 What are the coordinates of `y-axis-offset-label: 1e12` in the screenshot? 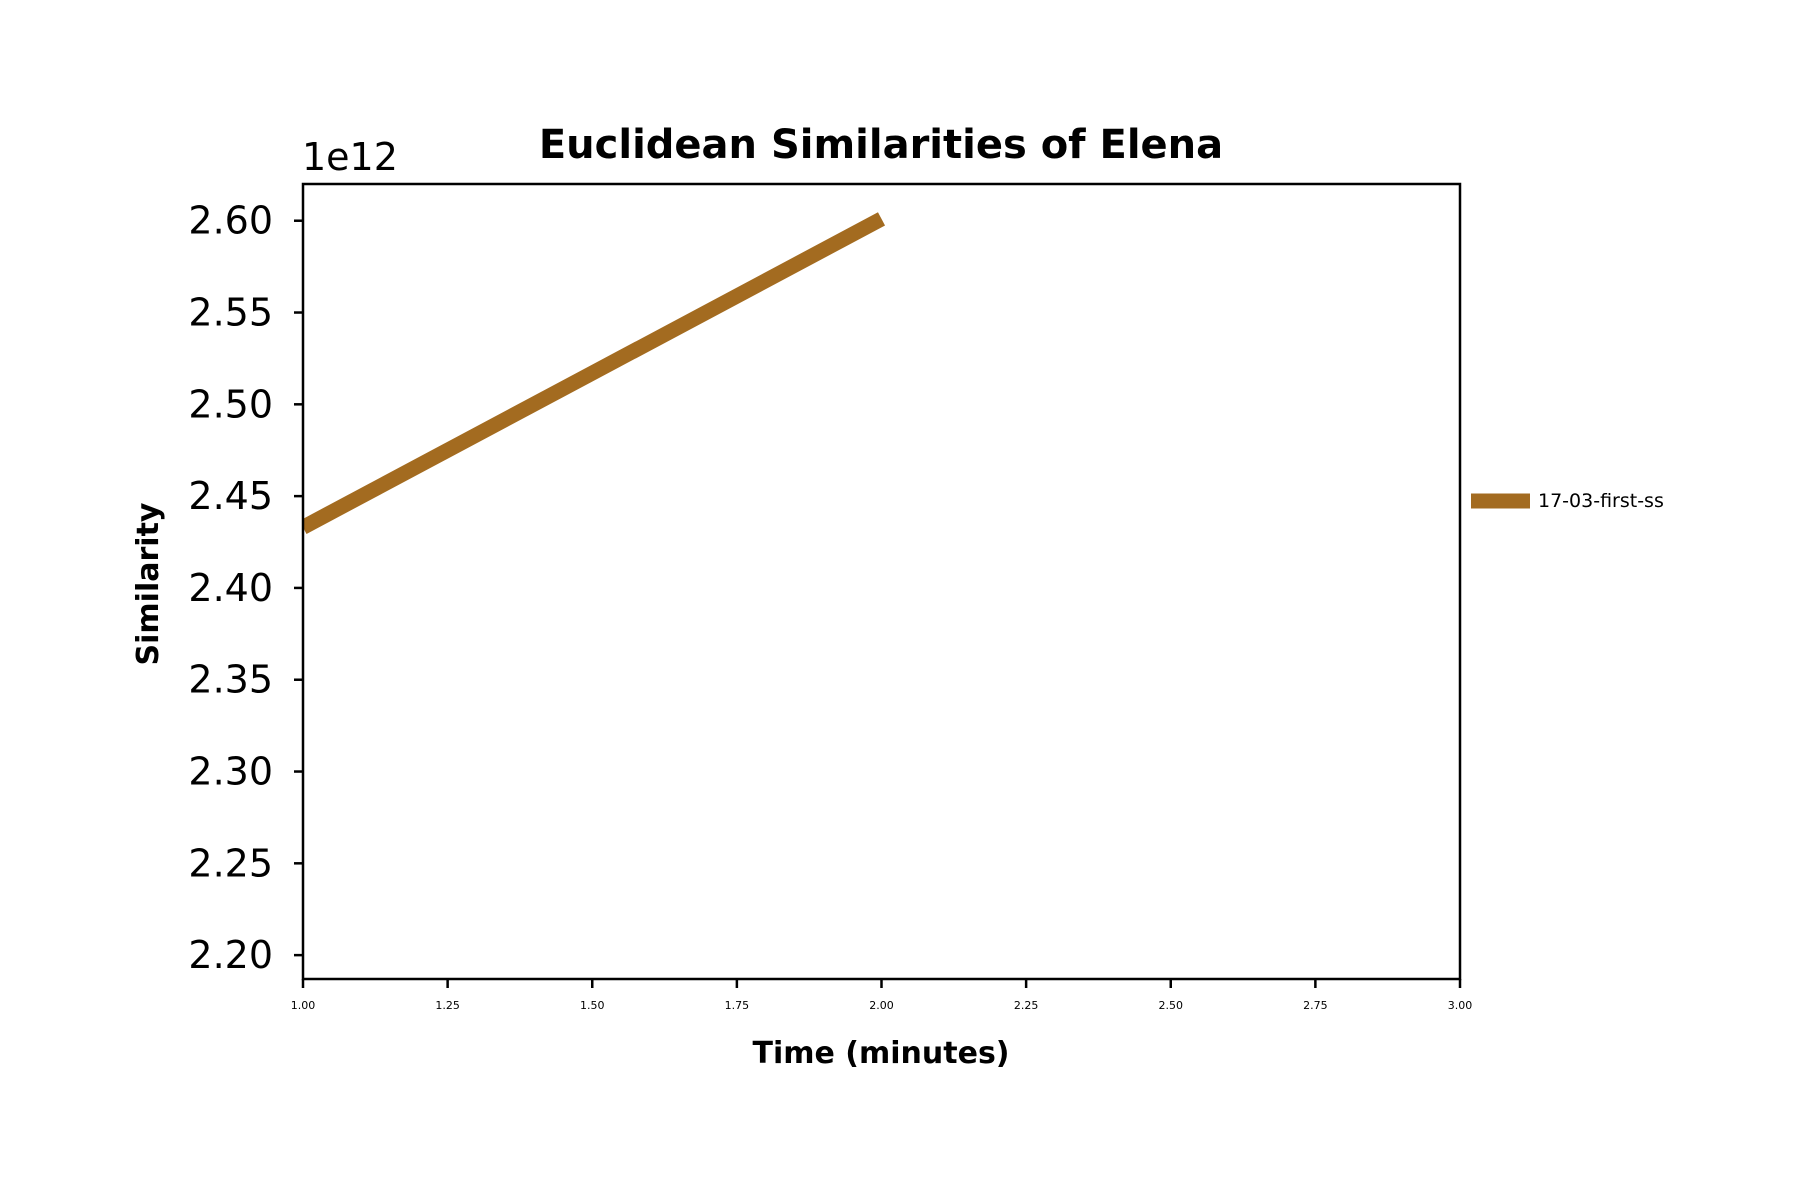 It's located at (350, 157).